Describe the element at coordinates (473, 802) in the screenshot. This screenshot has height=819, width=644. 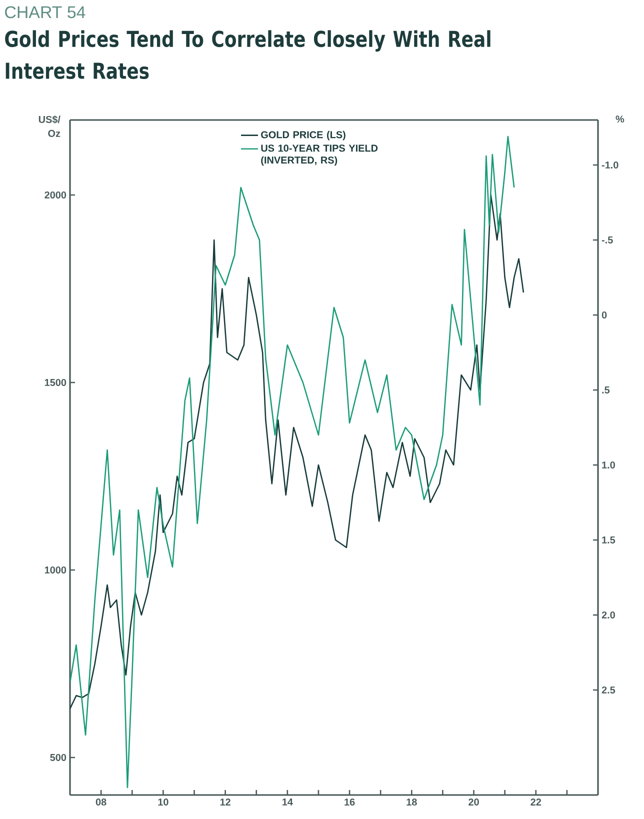
I see `x-tick-label: 20` at that location.